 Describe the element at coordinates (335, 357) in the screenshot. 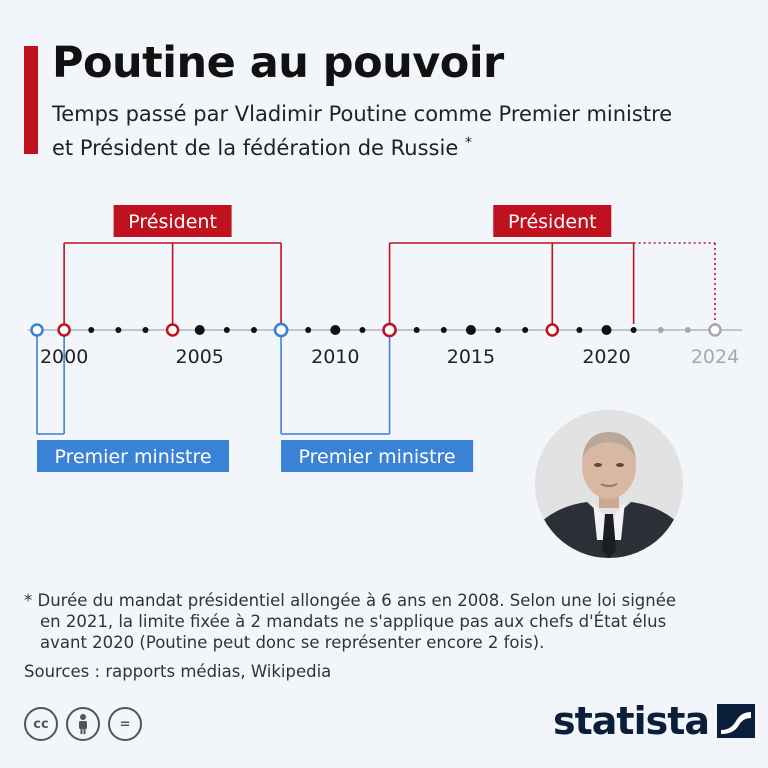

I see `tick-label: 2010` at that location.